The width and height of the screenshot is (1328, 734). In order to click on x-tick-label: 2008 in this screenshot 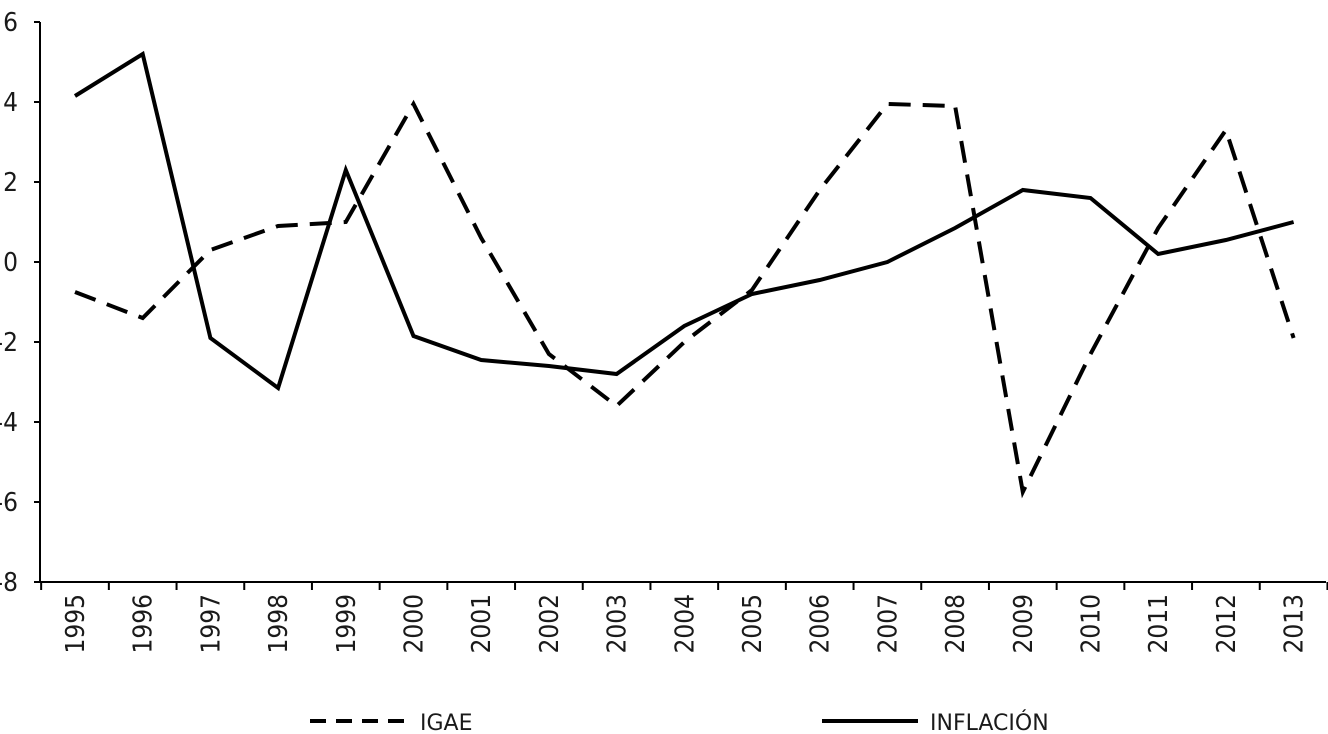, I will do `click(956, 624)`.